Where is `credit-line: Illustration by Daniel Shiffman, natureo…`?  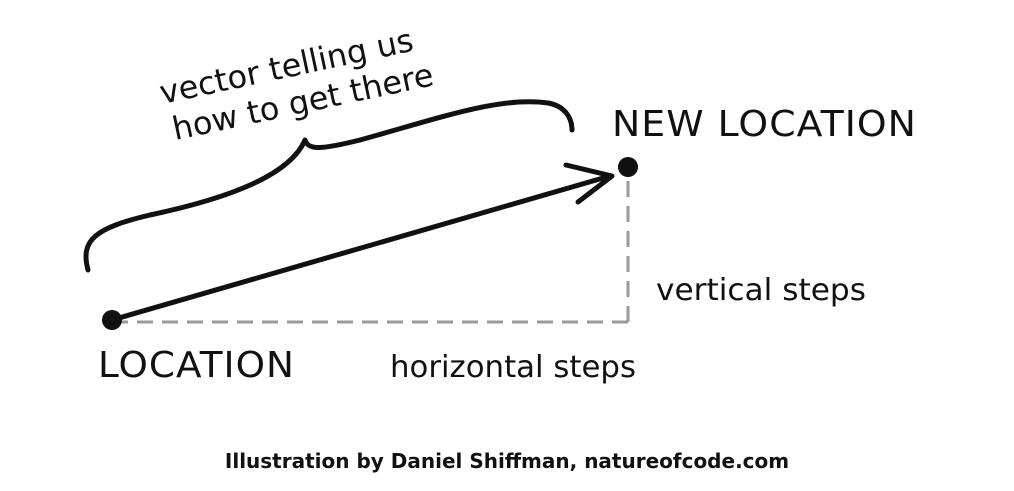
credit-line: Illustration by Daniel Shiffman, natureo… is located at coordinates (507, 461).